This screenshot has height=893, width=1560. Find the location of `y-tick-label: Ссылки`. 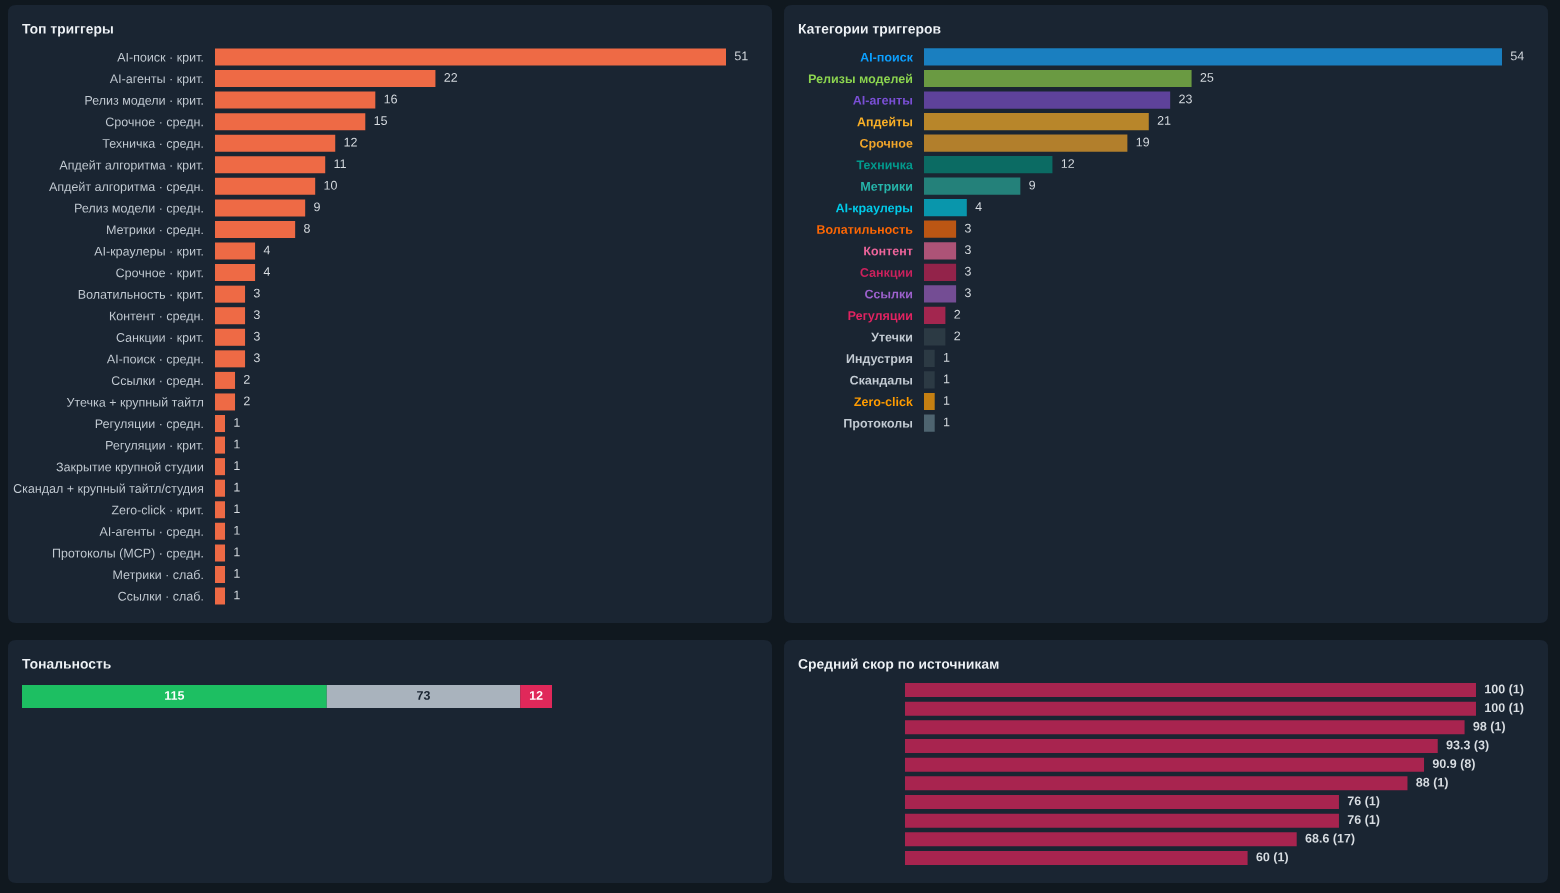

y-tick-label: Ссылки is located at coordinates (889, 294).